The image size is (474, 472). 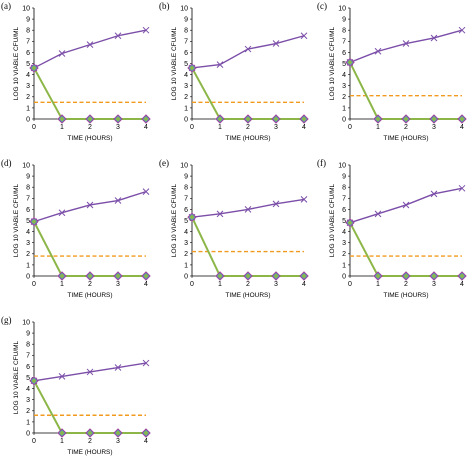 What do you see at coordinates (164, 6) in the screenshot?
I see `panel-label: (b)` at bounding box center [164, 6].